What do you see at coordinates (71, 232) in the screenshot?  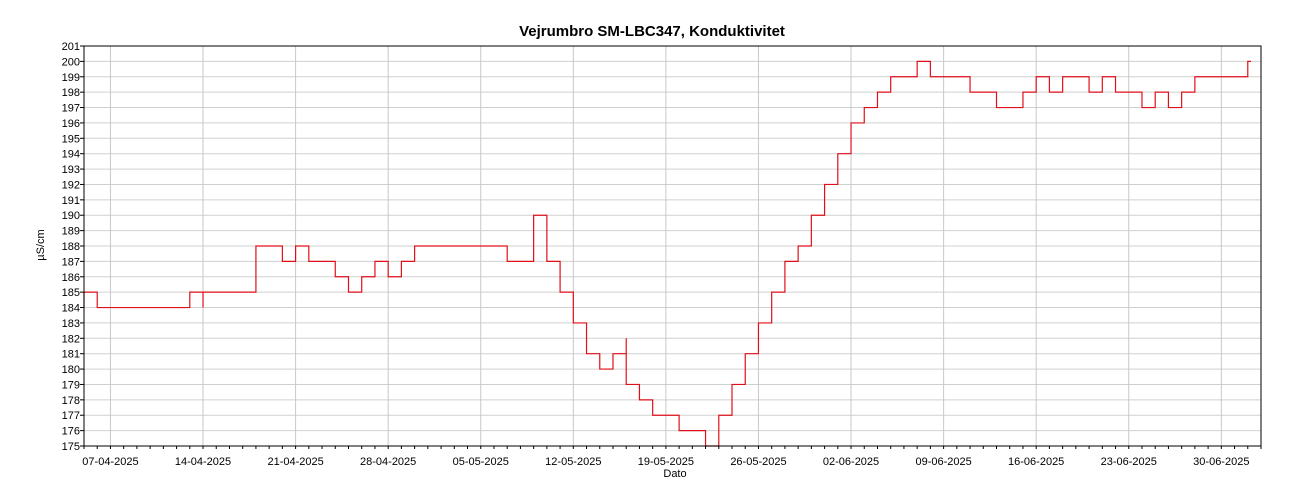 I see `y-tick-label: 189` at bounding box center [71, 232].